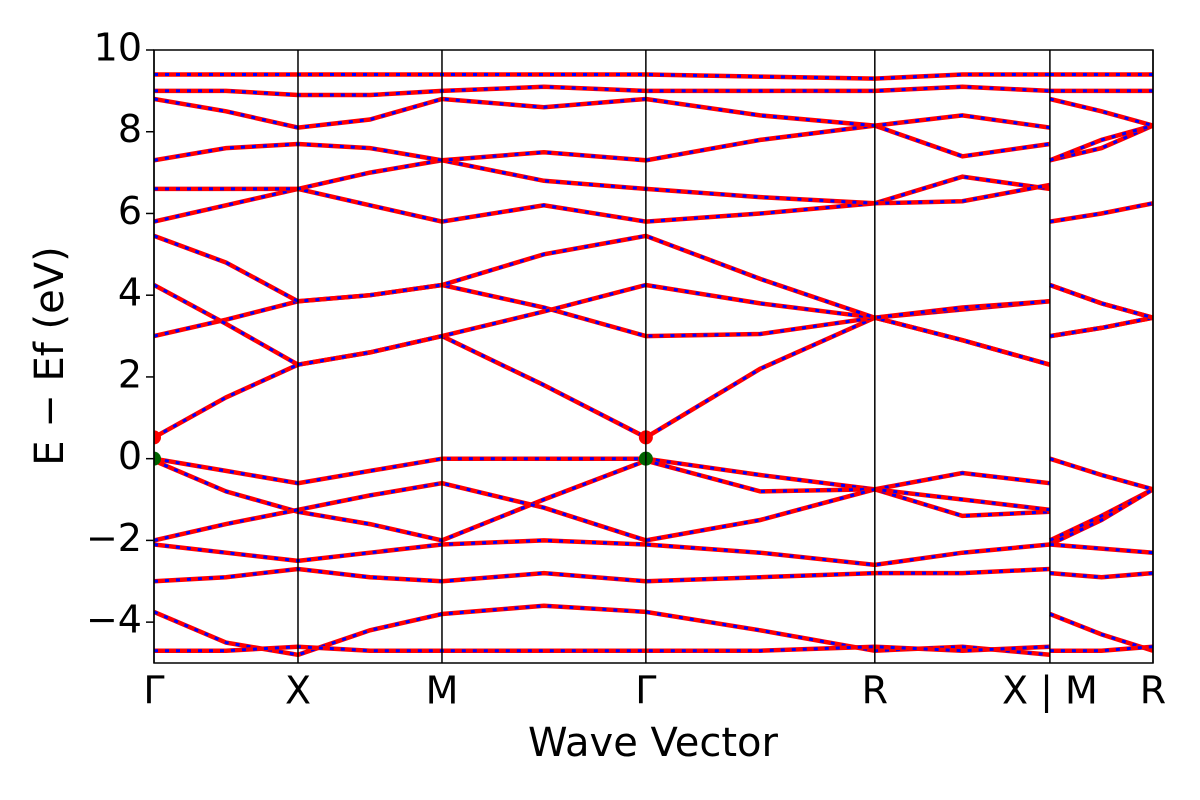 The image size is (1200, 800). What do you see at coordinates (298, 691) in the screenshot?
I see `x-tick-label: X` at bounding box center [298, 691].